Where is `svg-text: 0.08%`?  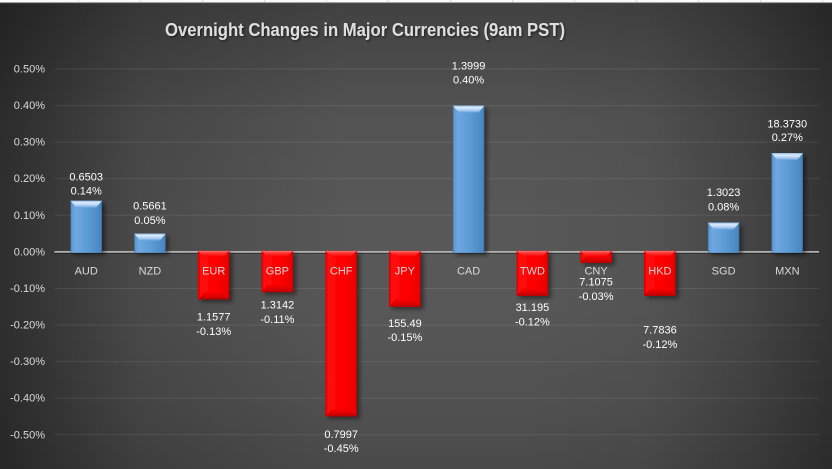 svg-text: 0.08% is located at coordinates (723, 207).